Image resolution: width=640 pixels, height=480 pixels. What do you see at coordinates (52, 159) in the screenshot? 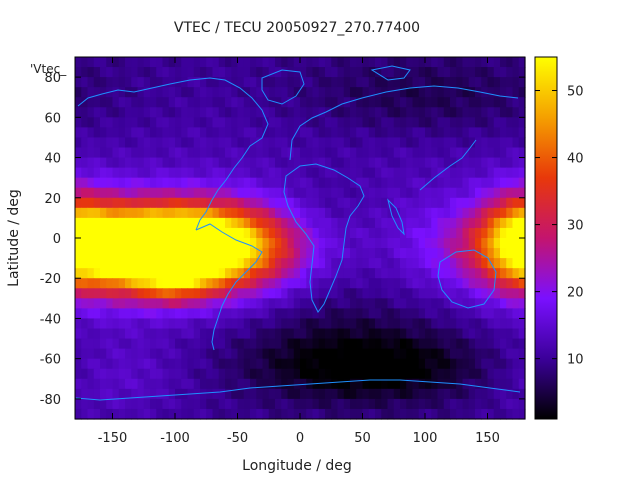
I see `y-tick-label: 40` at bounding box center [52, 159].